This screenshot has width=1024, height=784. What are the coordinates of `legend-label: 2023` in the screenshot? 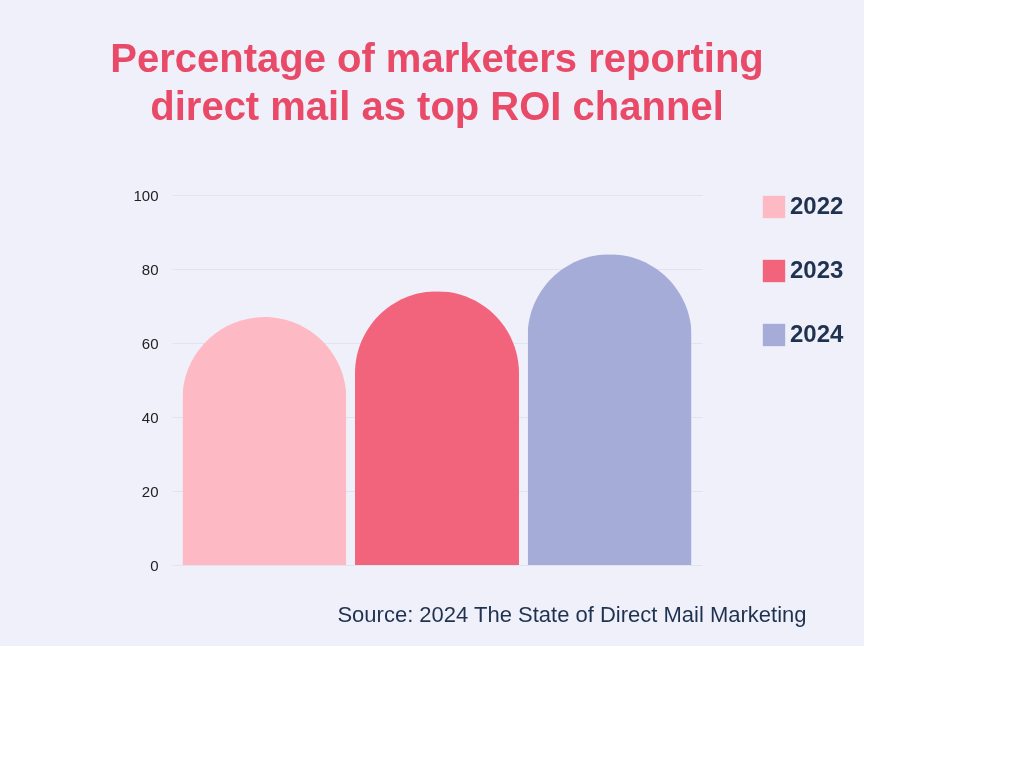 It's located at (817, 269).